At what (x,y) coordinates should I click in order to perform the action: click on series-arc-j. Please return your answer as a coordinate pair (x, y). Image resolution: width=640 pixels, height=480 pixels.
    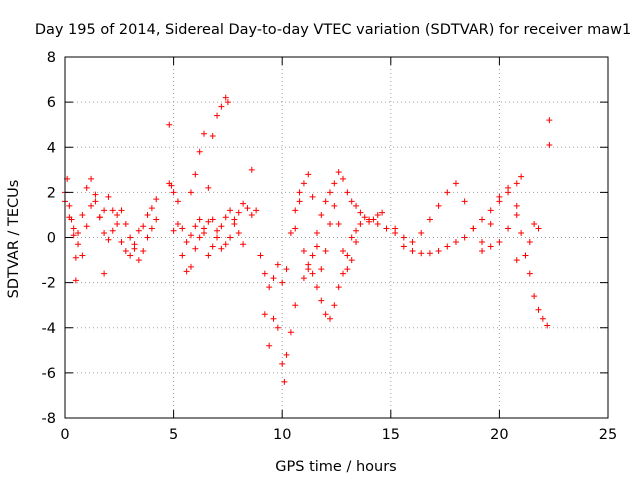
    Looking at the image, I should click on (515, 277).